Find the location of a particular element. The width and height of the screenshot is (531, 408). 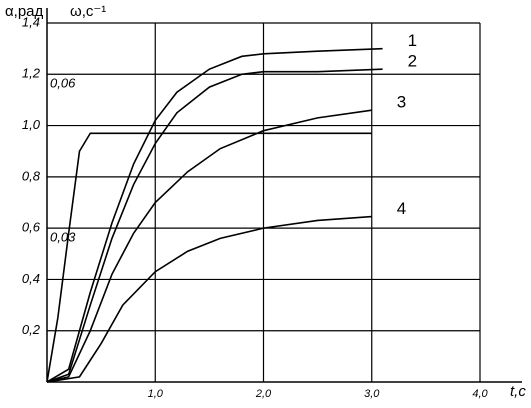

x-tick-label: 3,0 is located at coordinates (372, 394).